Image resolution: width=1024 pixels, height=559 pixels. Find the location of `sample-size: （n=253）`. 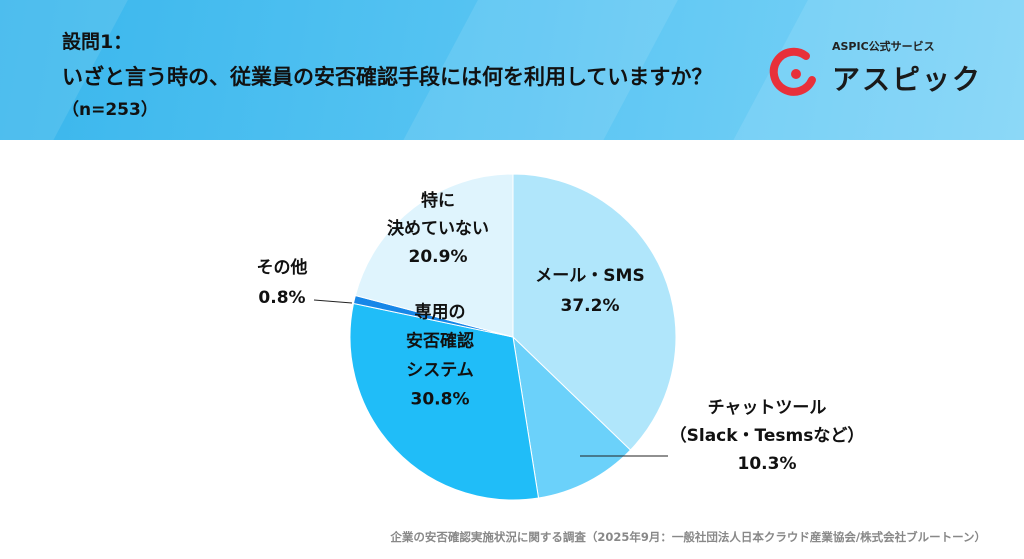

sample-size: （n=253） is located at coordinates (110, 110).